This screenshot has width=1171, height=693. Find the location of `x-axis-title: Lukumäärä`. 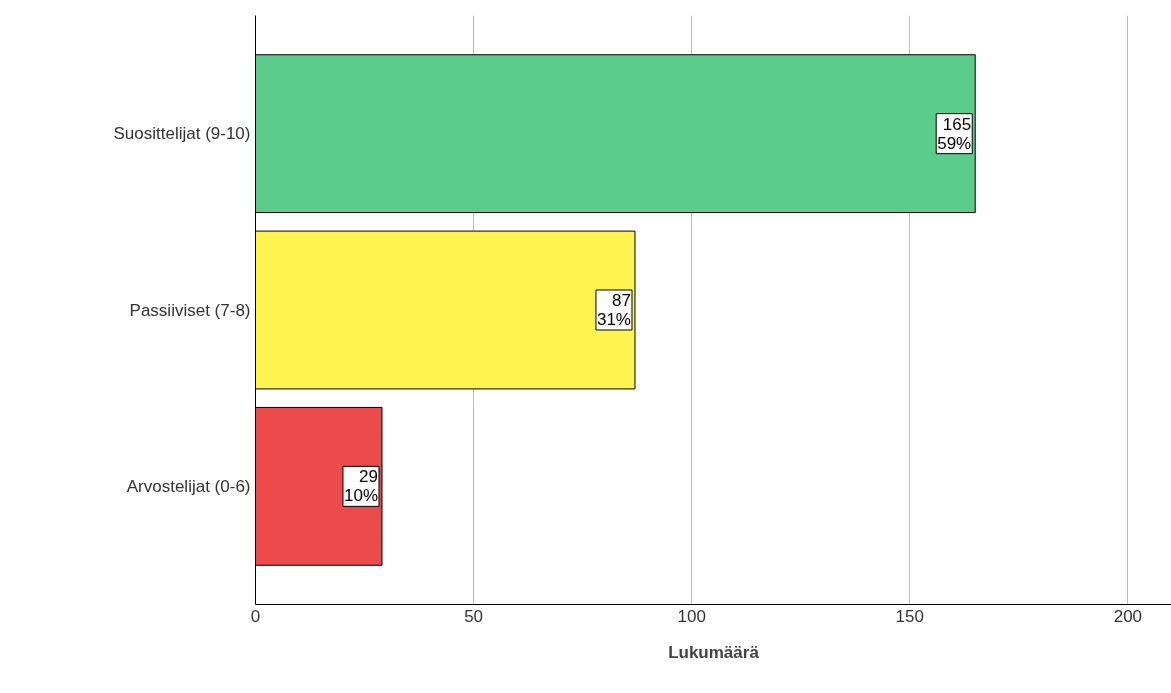

x-axis-title: Lukumäärä is located at coordinates (714, 652).